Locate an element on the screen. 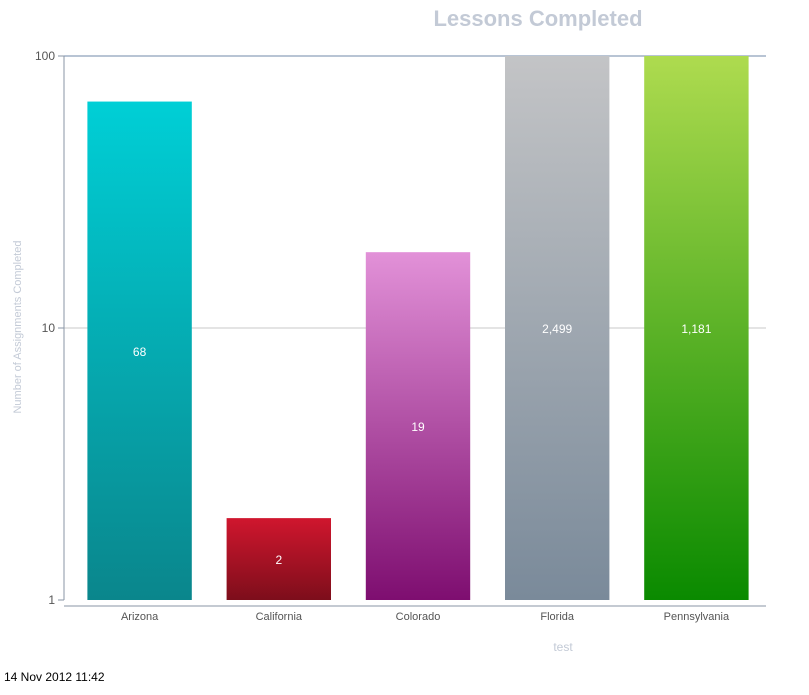 The height and width of the screenshot is (695, 809). y-tick-label: 1 is located at coordinates (51, 600).